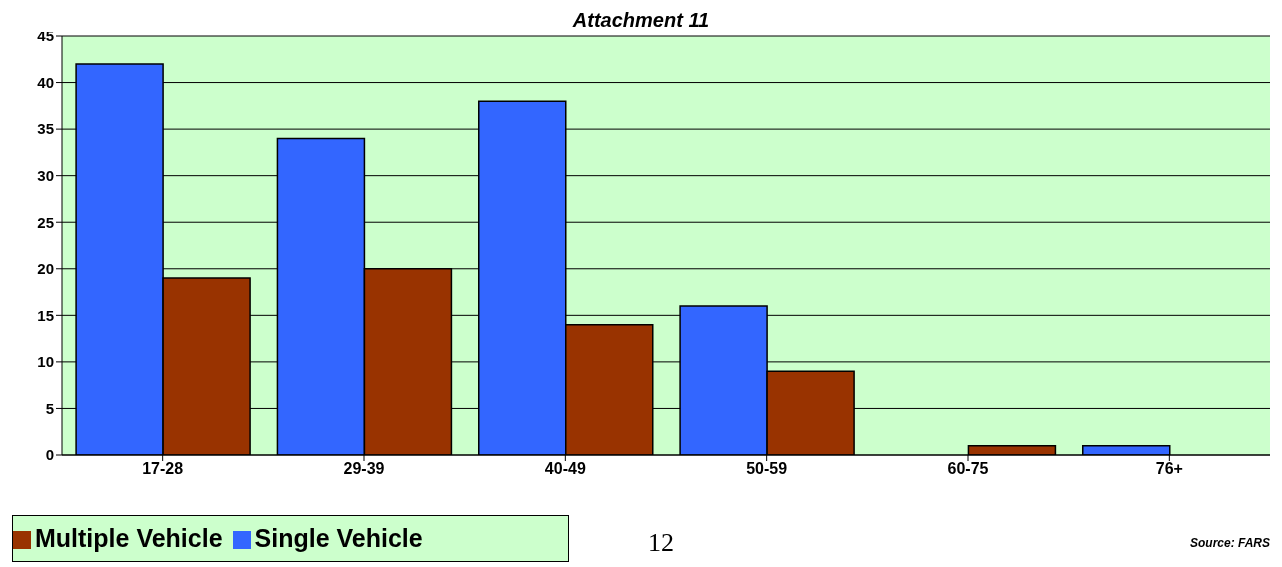  What do you see at coordinates (49, 455) in the screenshot?
I see `y-tick-label: 0` at bounding box center [49, 455].